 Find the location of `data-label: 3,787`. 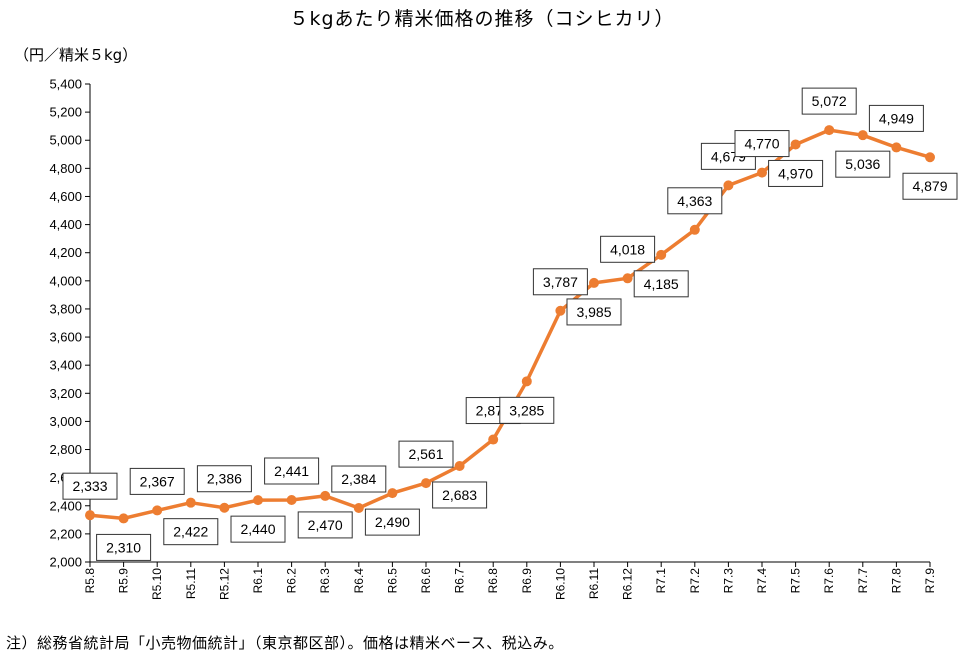

data-label: 3,787 is located at coordinates (560, 282).